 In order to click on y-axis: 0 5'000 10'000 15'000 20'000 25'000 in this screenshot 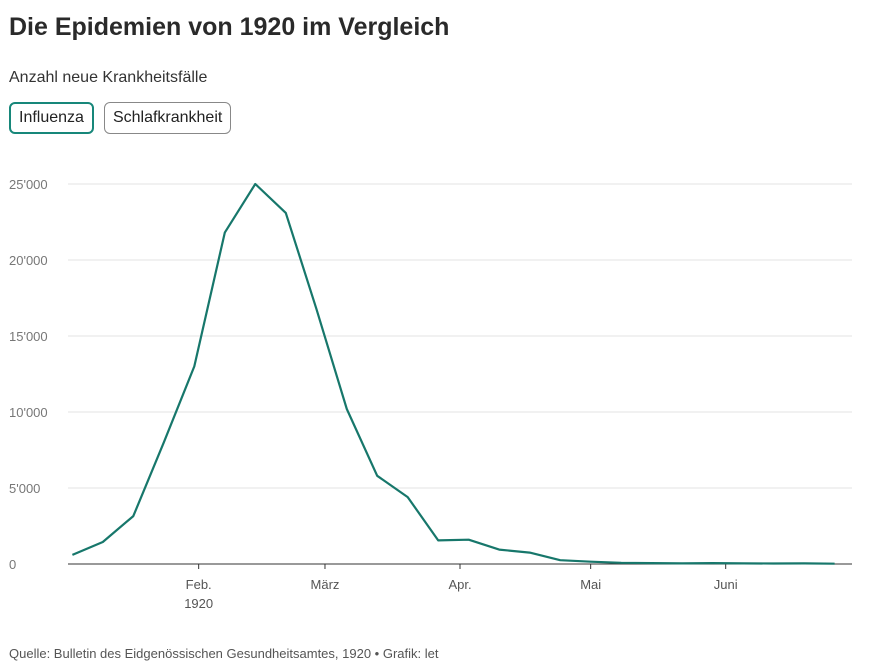, I will do `click(28, 374)`.